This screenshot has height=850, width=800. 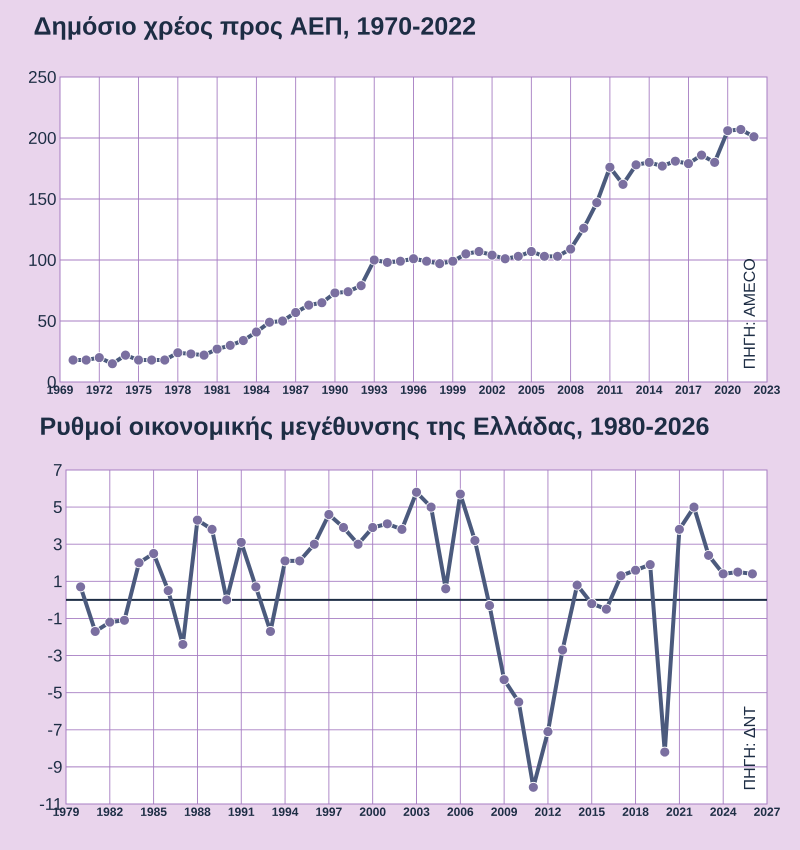 What do you see at coordinates (217, 390) in the screenshot?
I see `x-tick-label: 1981` at bounding box center [217, 390].